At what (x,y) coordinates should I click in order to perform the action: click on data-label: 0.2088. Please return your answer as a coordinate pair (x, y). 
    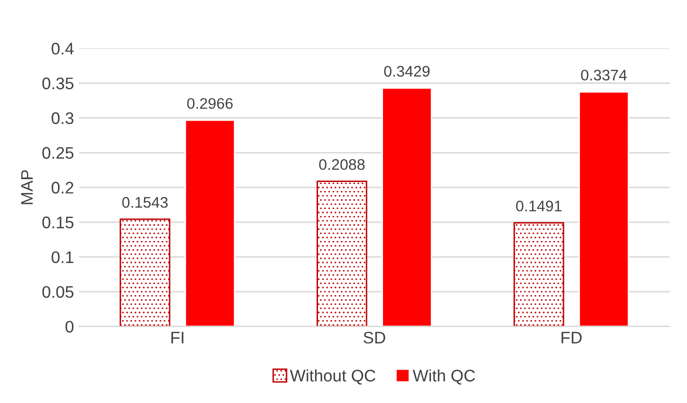
    Looking at the image, I should click on (342, 164).